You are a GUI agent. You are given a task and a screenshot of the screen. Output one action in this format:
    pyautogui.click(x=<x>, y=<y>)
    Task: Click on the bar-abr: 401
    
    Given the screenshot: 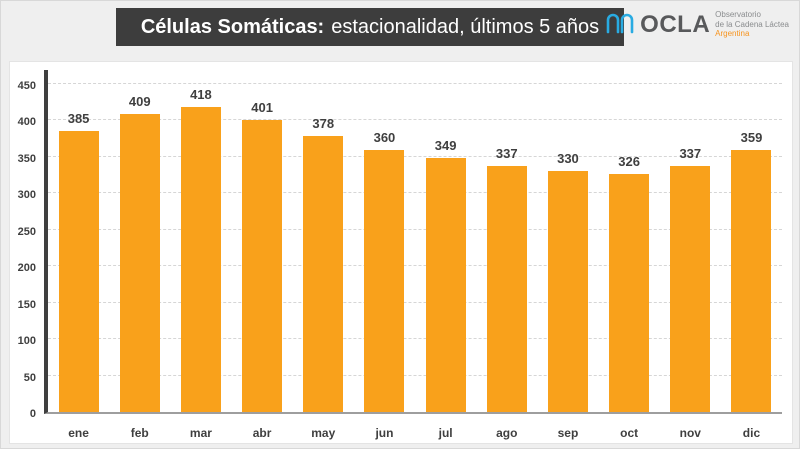 What is the action you would take?
    pyautogui.click(x=262, y=256)
    